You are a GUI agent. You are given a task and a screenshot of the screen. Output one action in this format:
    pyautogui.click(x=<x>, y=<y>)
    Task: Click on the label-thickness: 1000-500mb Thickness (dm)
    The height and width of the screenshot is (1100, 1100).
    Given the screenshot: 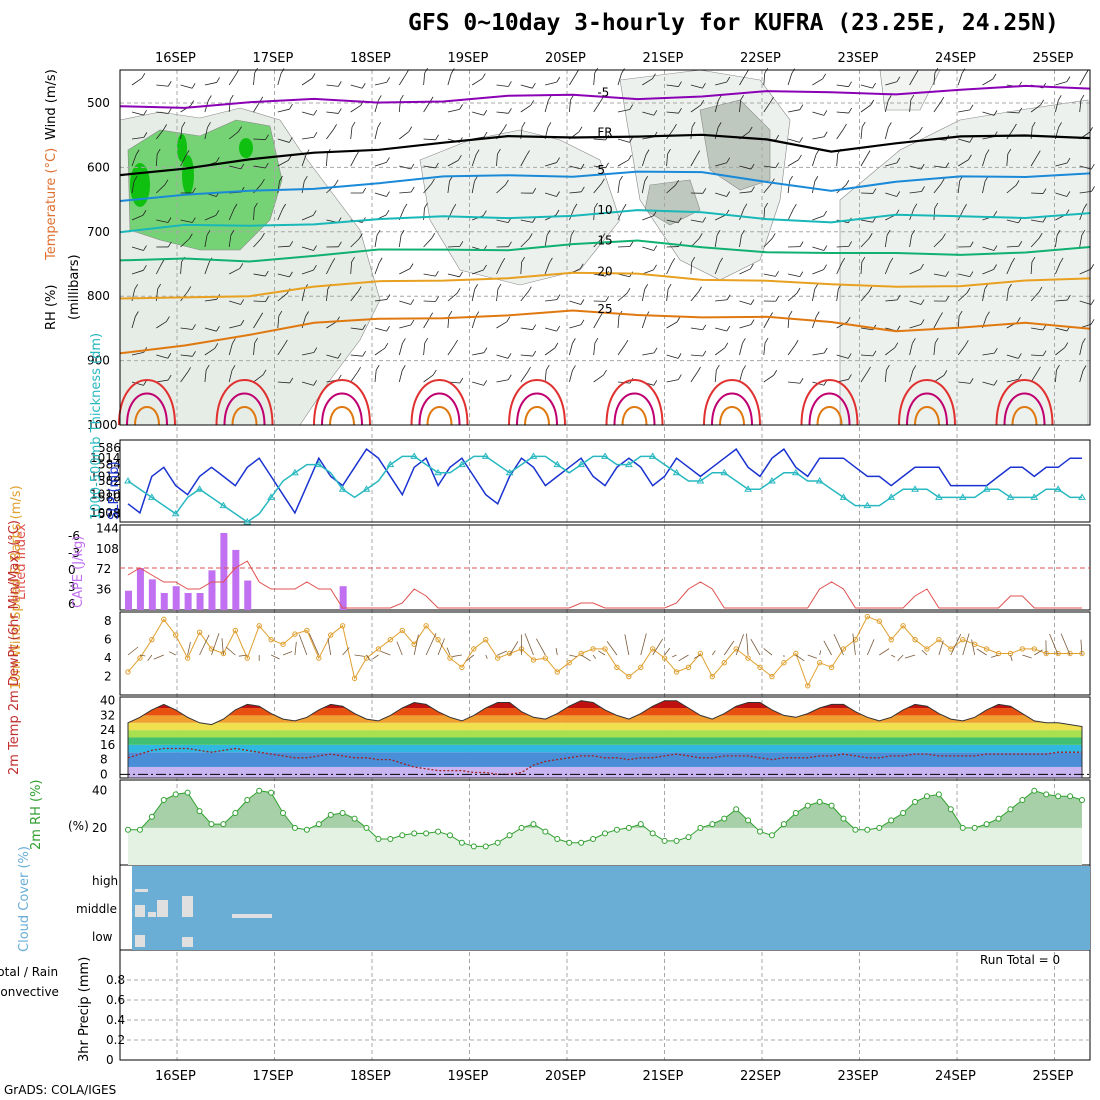 What is the action you would take?
    pyautogui.click(x=96, y=426)
    